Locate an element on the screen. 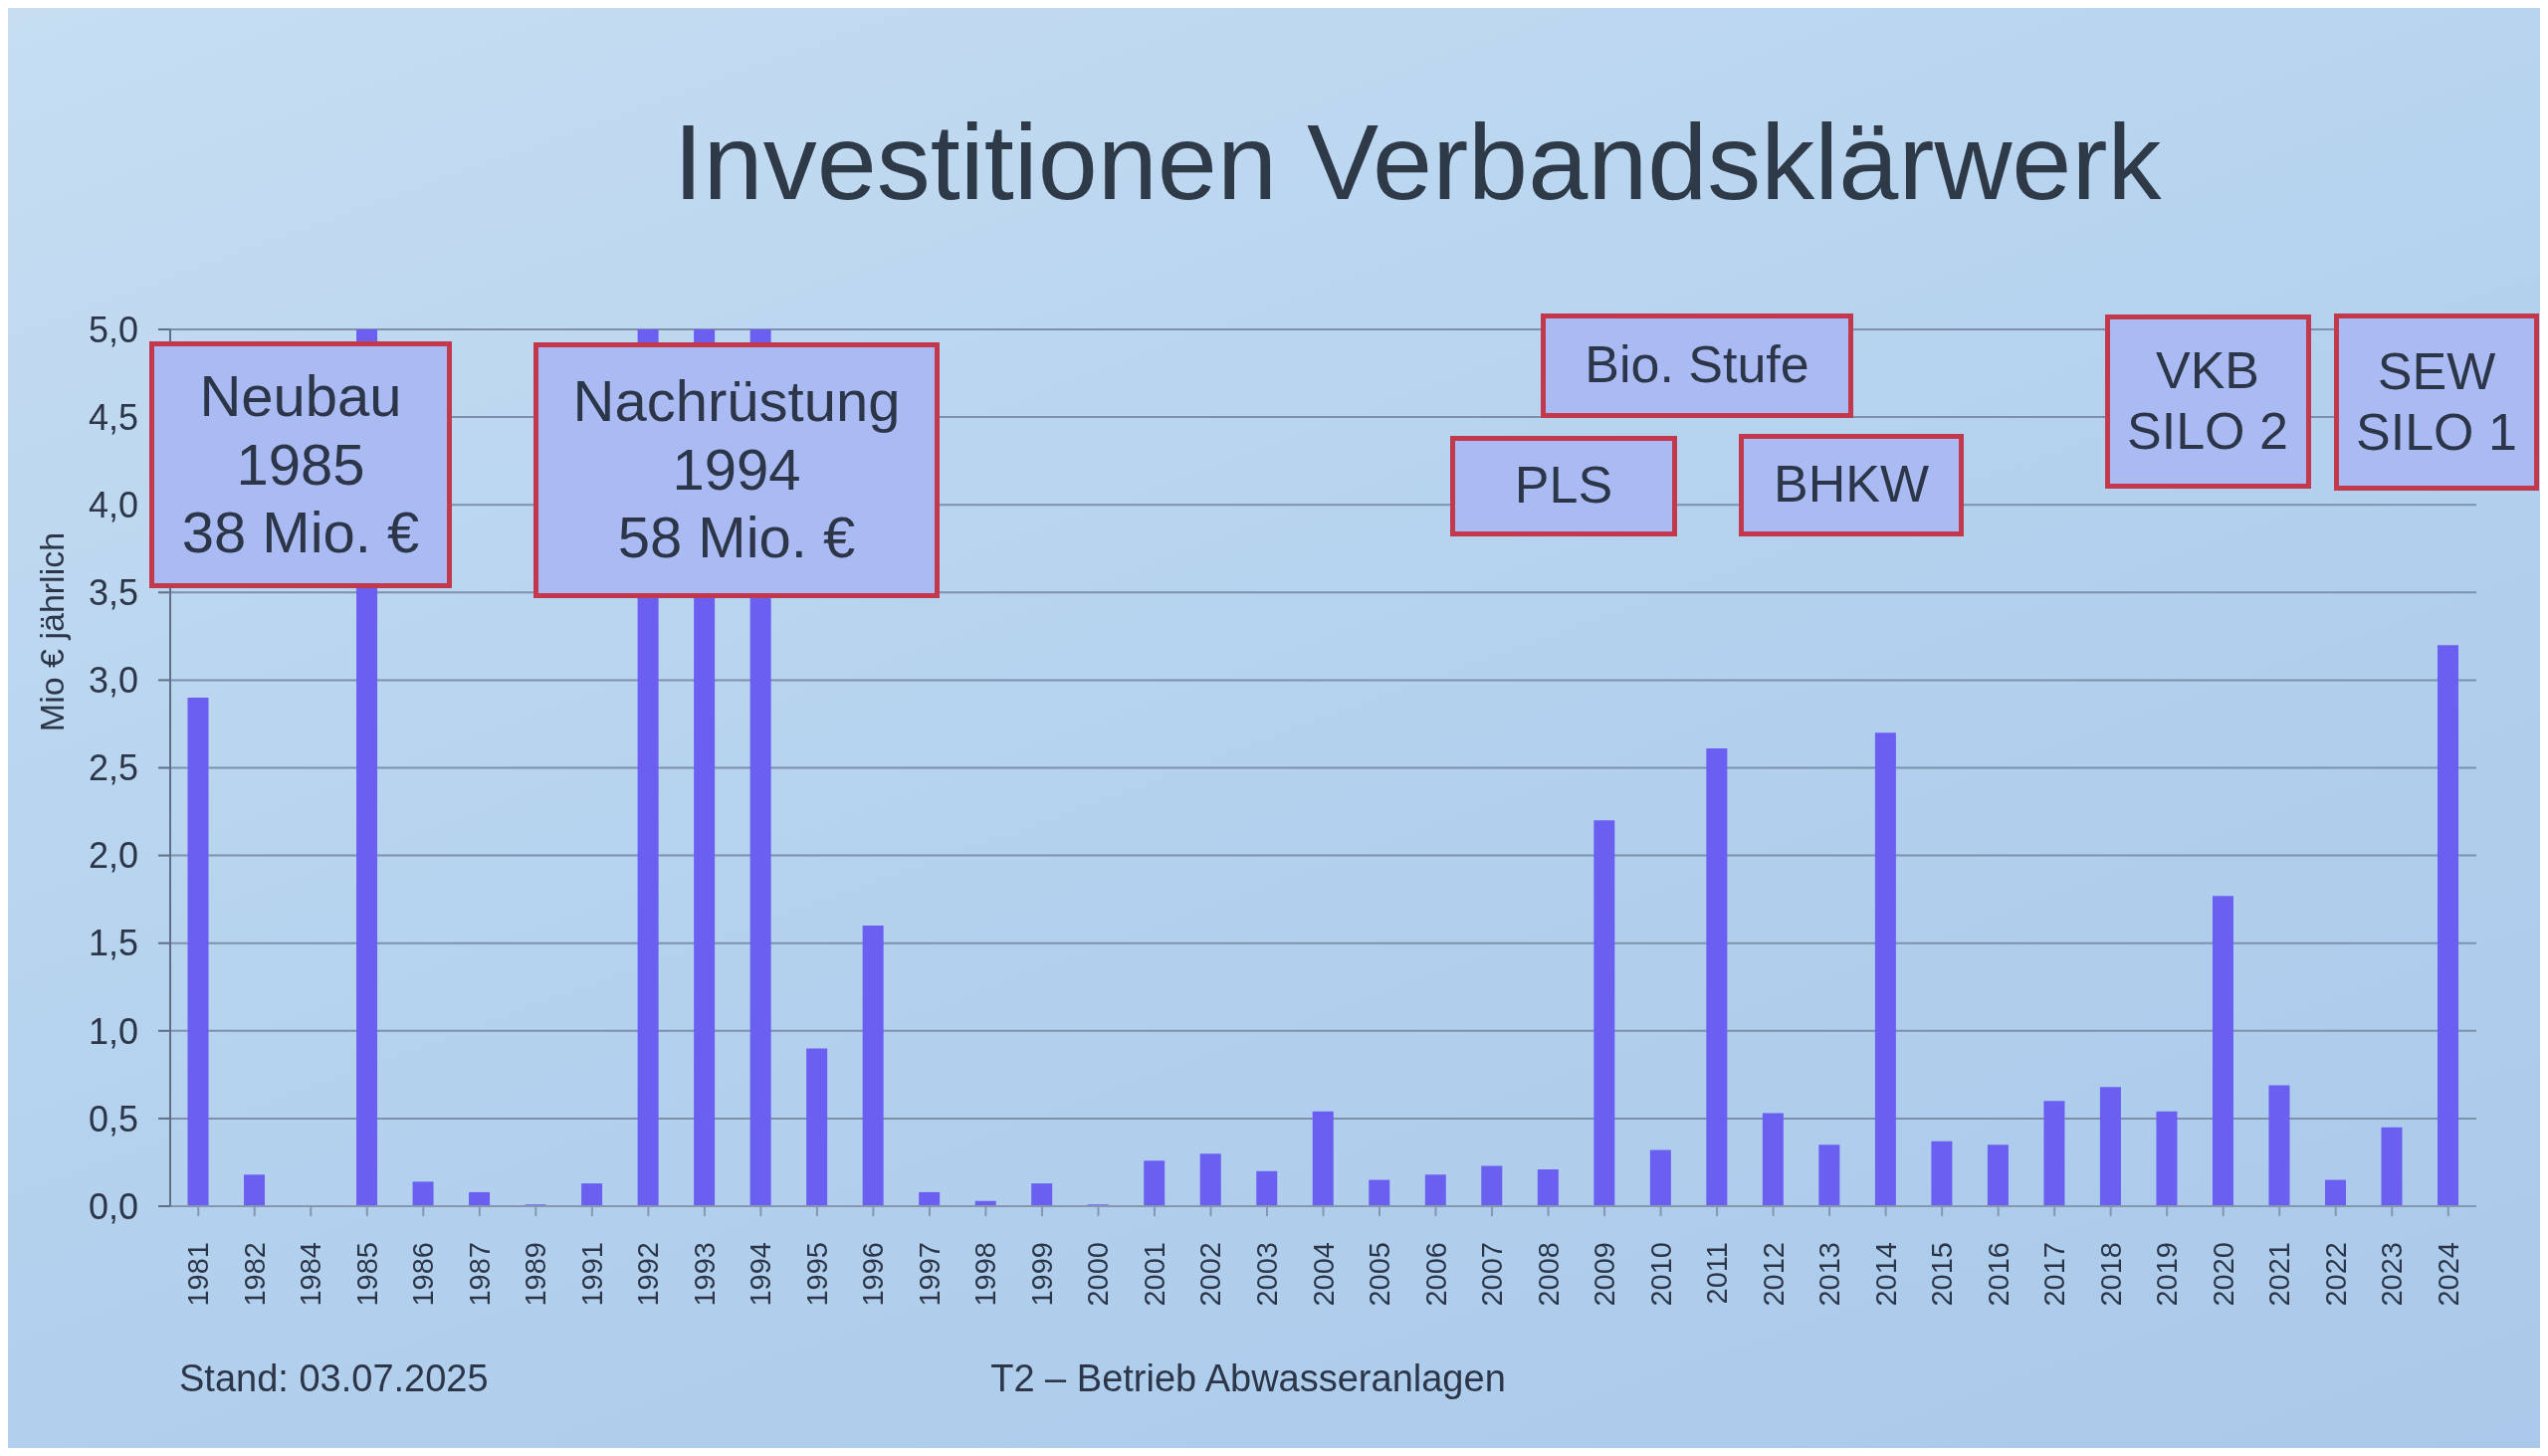  x-tick-label: 2001 is located at coordinates (1154, 1274).